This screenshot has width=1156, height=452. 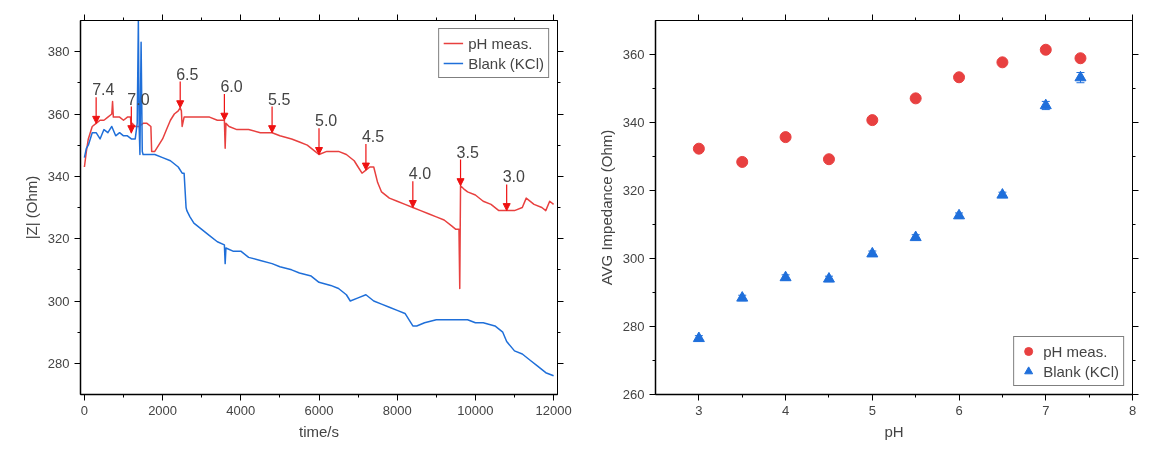 What do you see at coordinates (31, 207) in the screenshot?
I see `y-axis-title: |Z| (Ohm)` at bounding box center [31, 207].